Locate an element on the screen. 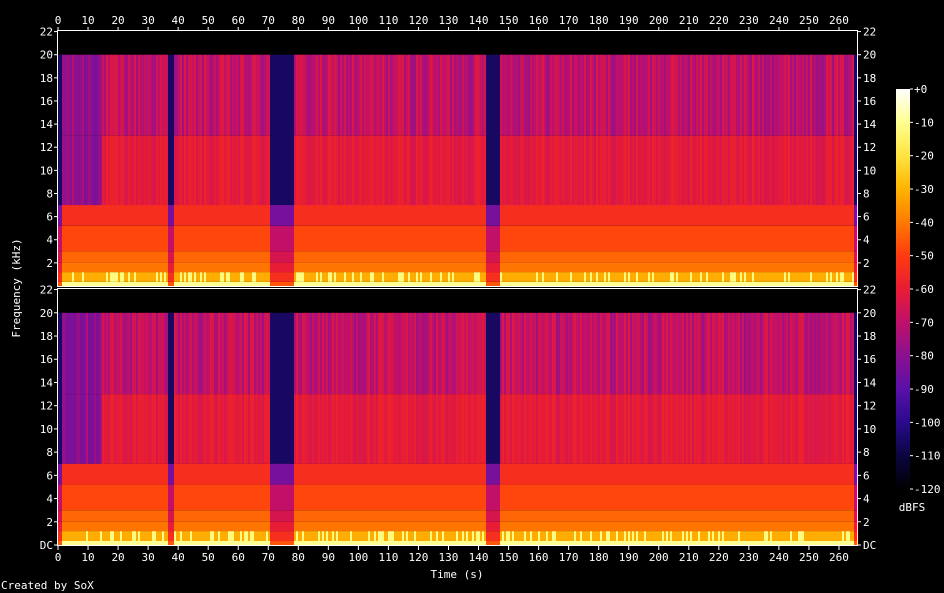 The width and height of the screenshot is (944, 593). x-tick-label-bottom: 250 is located at coordinates (809, 557).